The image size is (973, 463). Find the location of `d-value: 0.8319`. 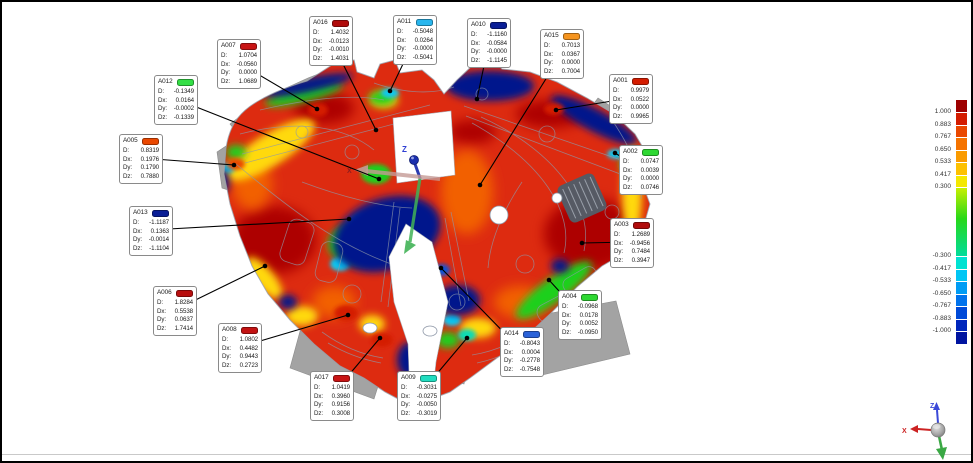

d-value: 0.8319 is located at coordinates (149, 150).